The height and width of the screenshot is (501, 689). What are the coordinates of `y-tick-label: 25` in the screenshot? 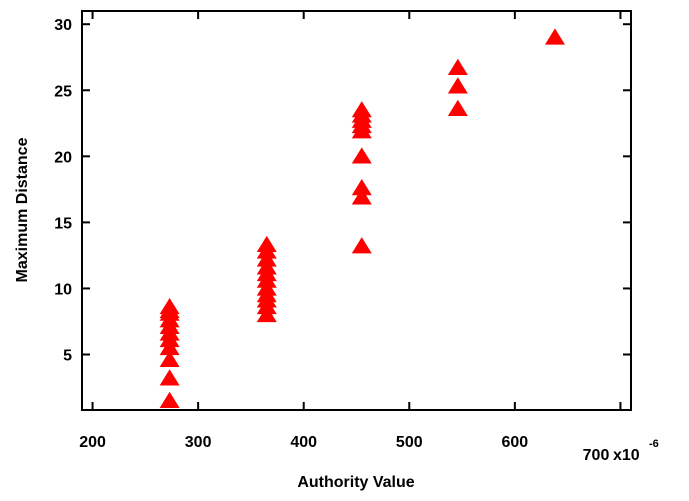 It's located at (63, 91).